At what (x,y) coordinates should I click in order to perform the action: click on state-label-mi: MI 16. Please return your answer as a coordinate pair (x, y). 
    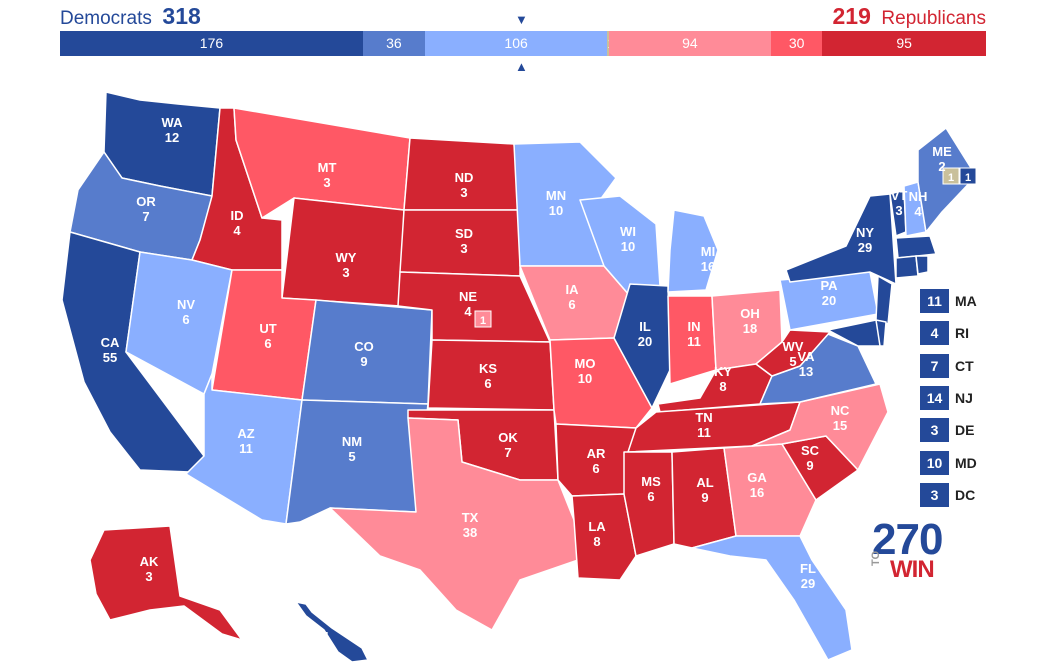
    Looking at the image, I should click on (708, 259).